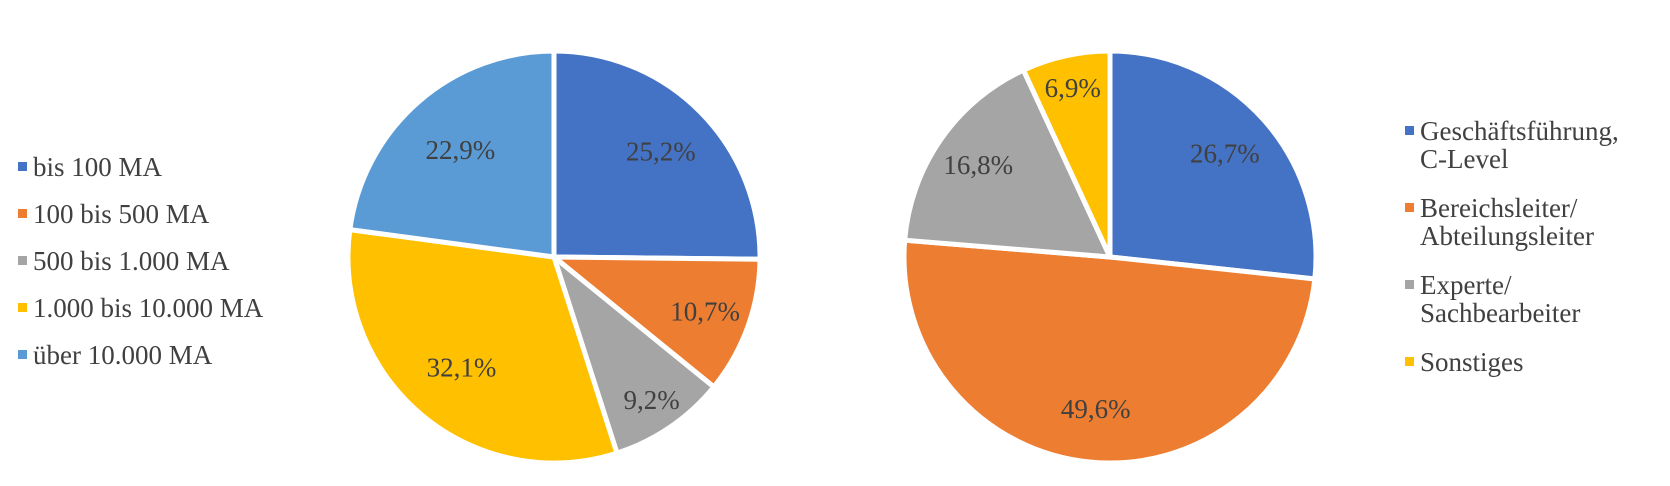 This screenshot has width=1670, height=486. Describe the element at coordinates (1500, 299) in the screenshot. I see `legend-label: Experte/Sachbearbeiter` at that location.